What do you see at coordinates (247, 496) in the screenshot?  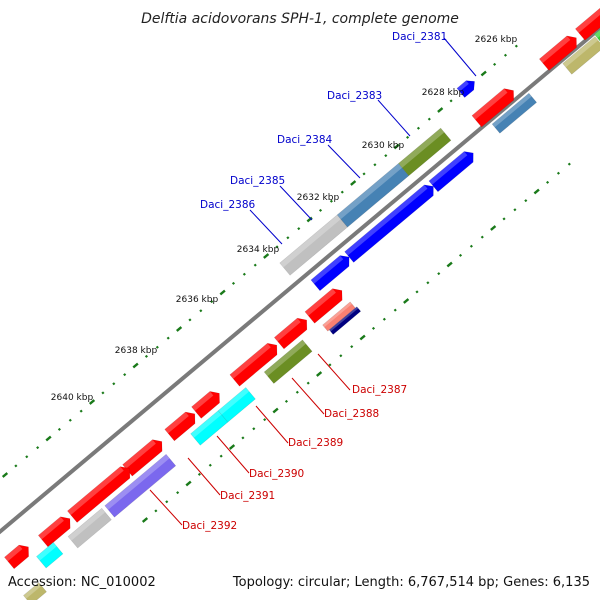 I see `gene-label-bottom: Daci_2391` at bounding box center [247, 496].